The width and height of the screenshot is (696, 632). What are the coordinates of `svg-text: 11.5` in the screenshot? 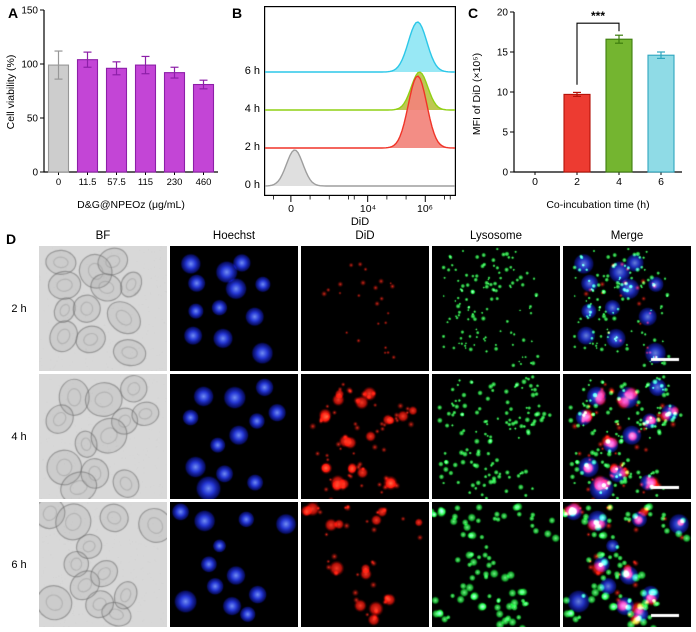 It's located at (88, 182).